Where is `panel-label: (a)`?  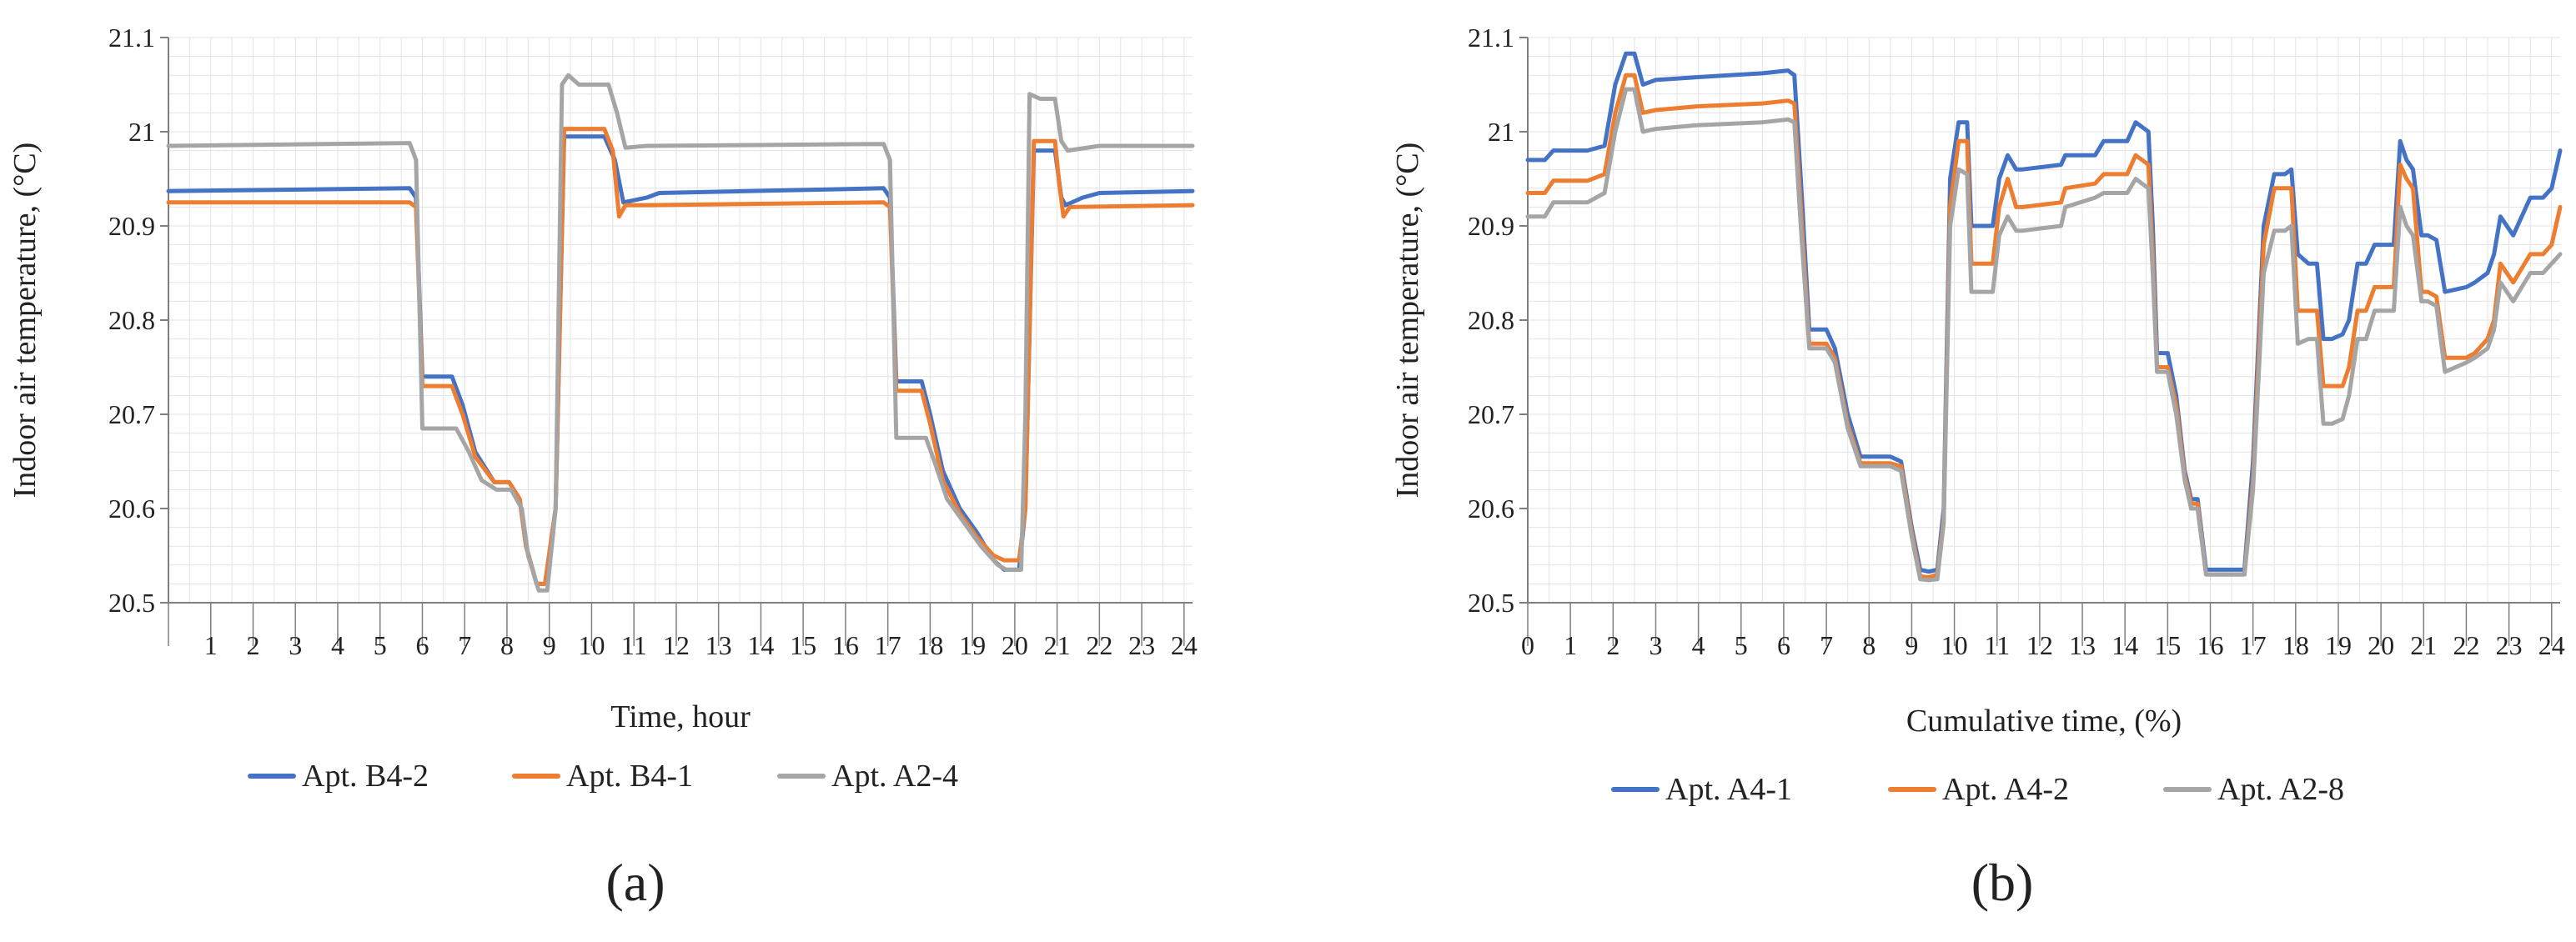 panel-label: (a) is located at coordinates (635, 882).